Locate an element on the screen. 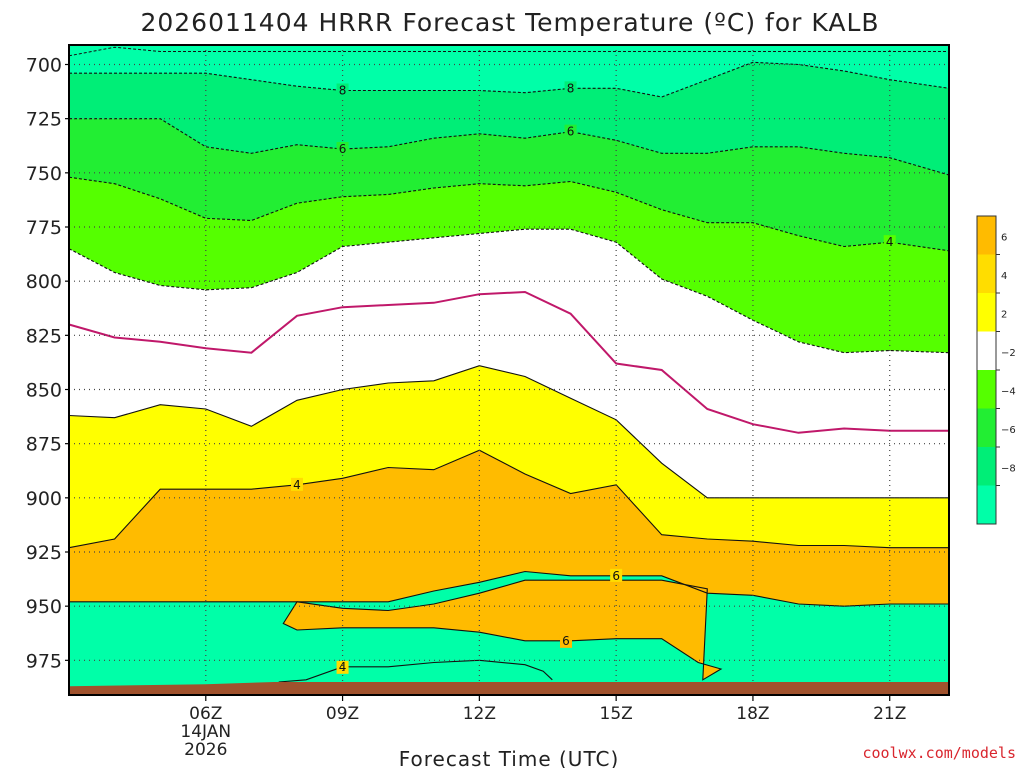 This screenshot has width=1024, height=768. y-tick-label: 975 is located at coordinates (44, 661).